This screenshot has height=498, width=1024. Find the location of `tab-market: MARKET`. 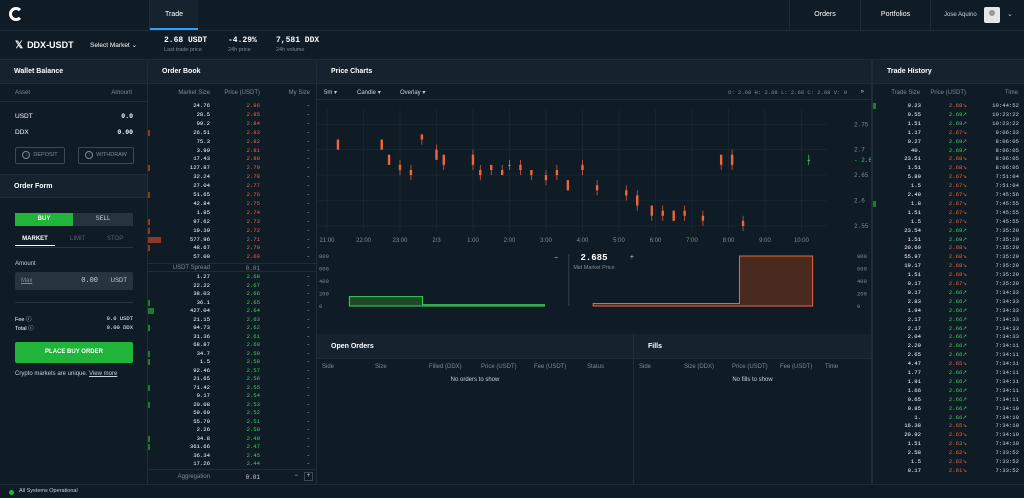

tab-market: MARKET is located at coordinates (35, 241).